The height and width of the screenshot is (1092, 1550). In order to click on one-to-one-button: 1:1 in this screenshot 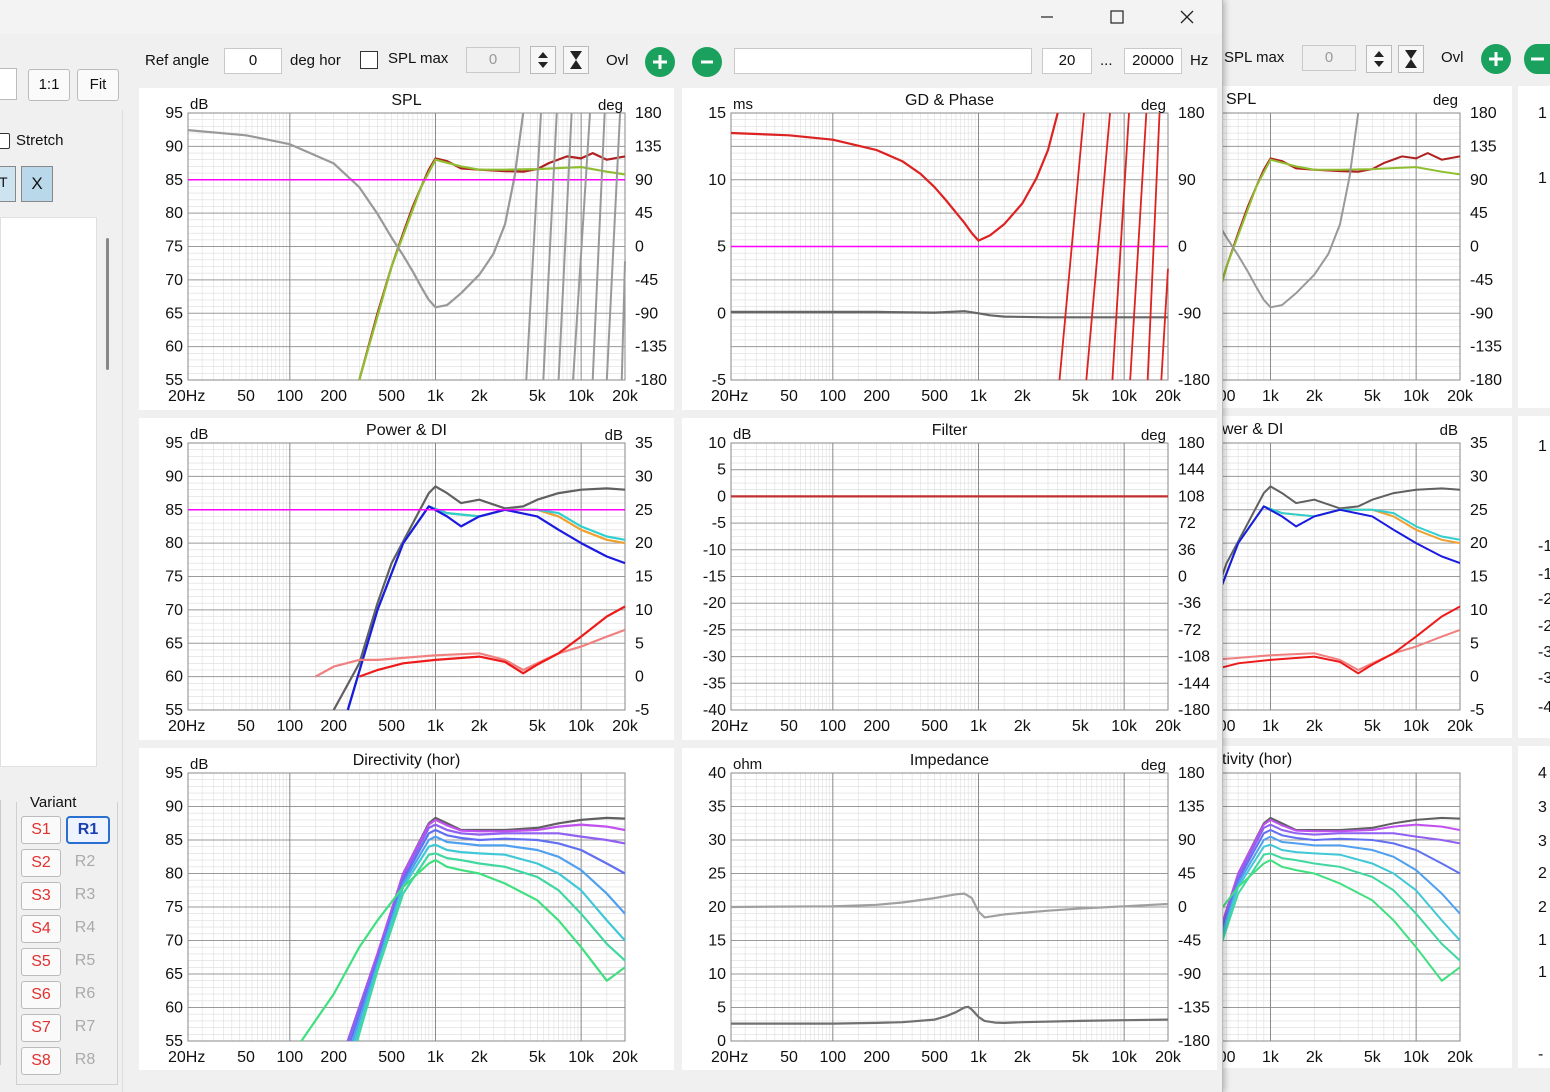, I will do `click(49, 85)`.